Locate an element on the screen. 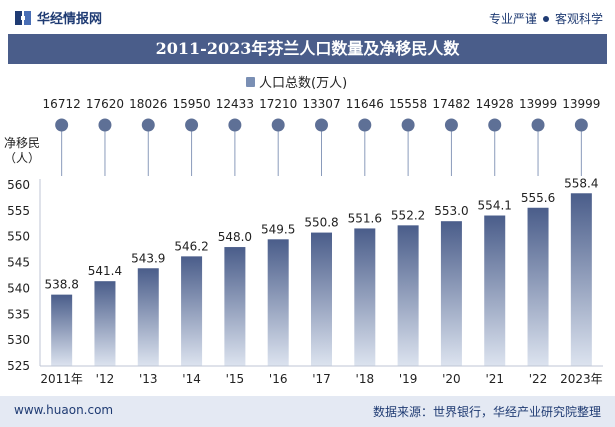 This screenshot has width=615, height=427. population-value-label: 550.8 is located at coordinates (321, 223).